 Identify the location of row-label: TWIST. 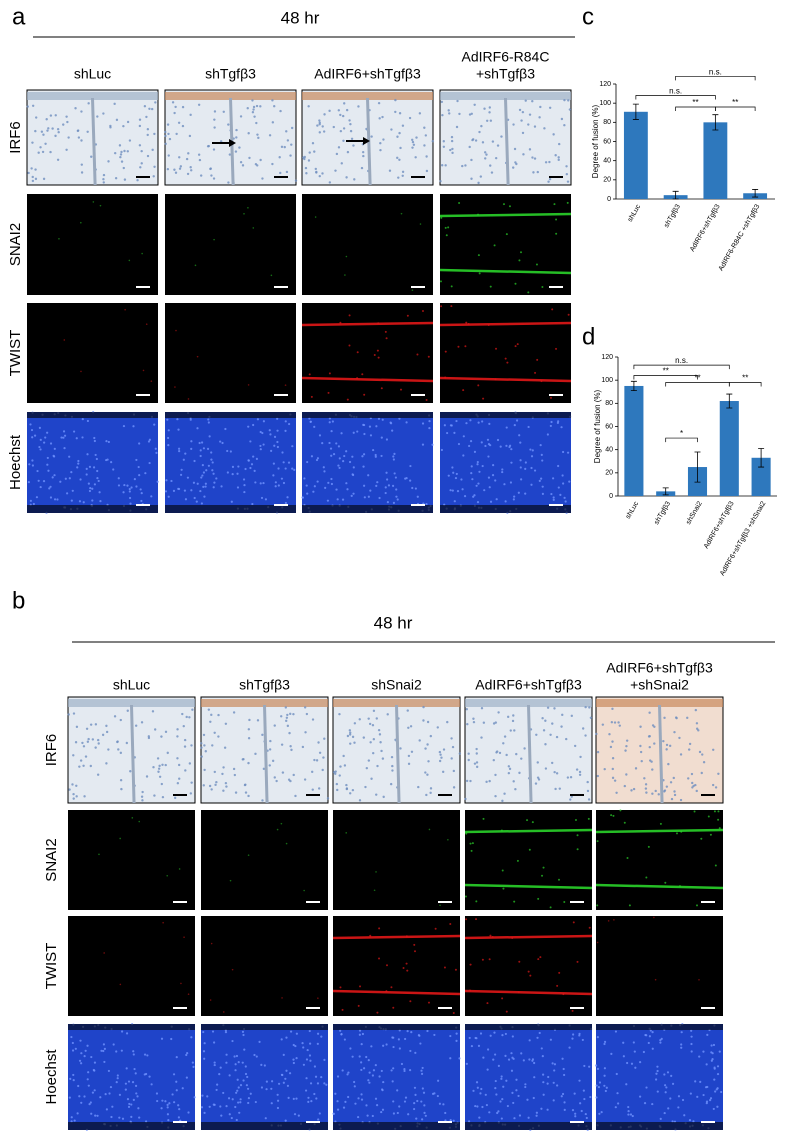
(51, 966).